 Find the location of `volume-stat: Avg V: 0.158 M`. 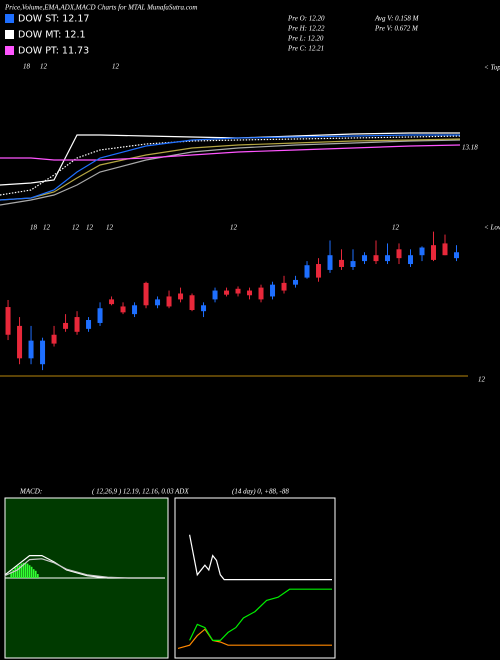

volume-stat: Avg V: 0.158 M is located at coordinates (397, 19).